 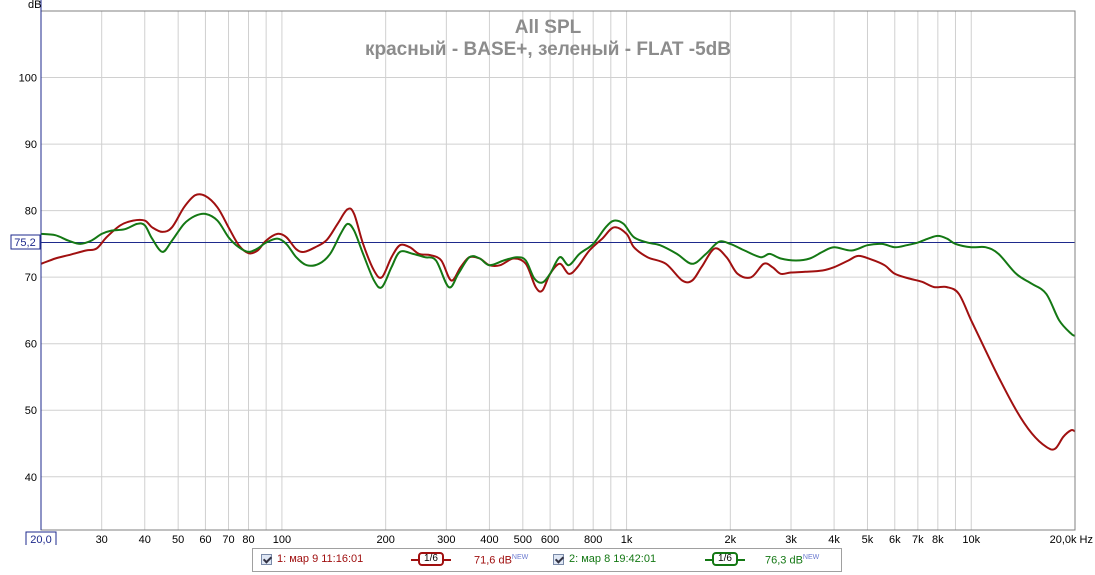 What do you see at coordinates (282, 539) in the screenshot?
I see `x-tick-label: 100` at bounding box center [282, 539].